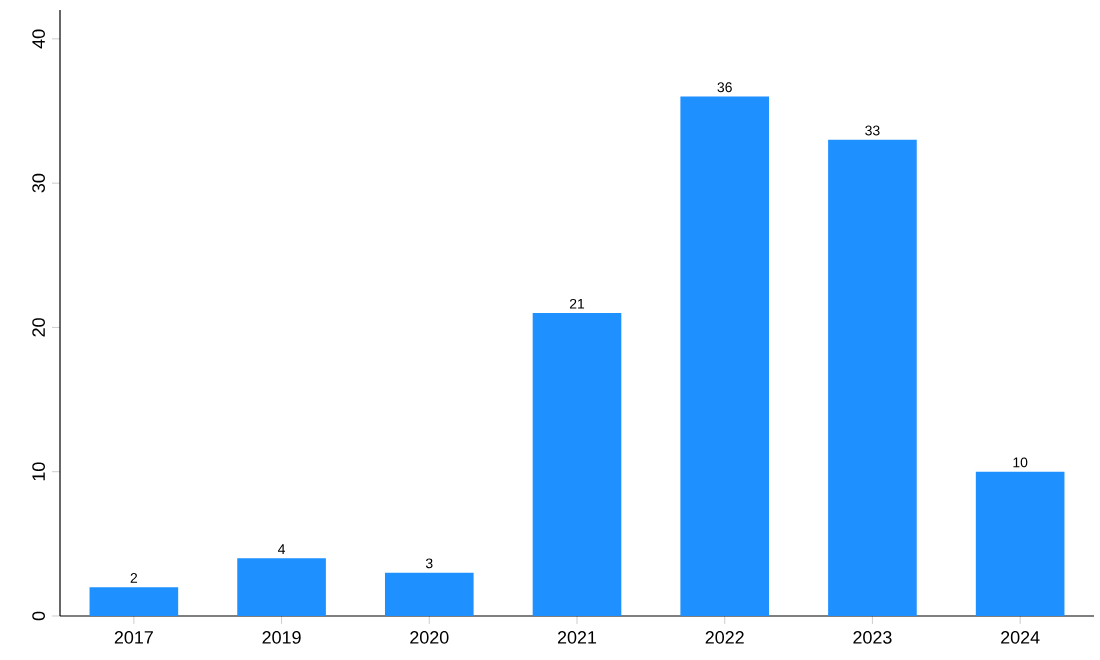 The height and width of the screenshot is (660, 1100). What do you see at coordinates (38, 39) in the screenshot?
I see `y-tick-label: 40` at bounding box center [38, 39].